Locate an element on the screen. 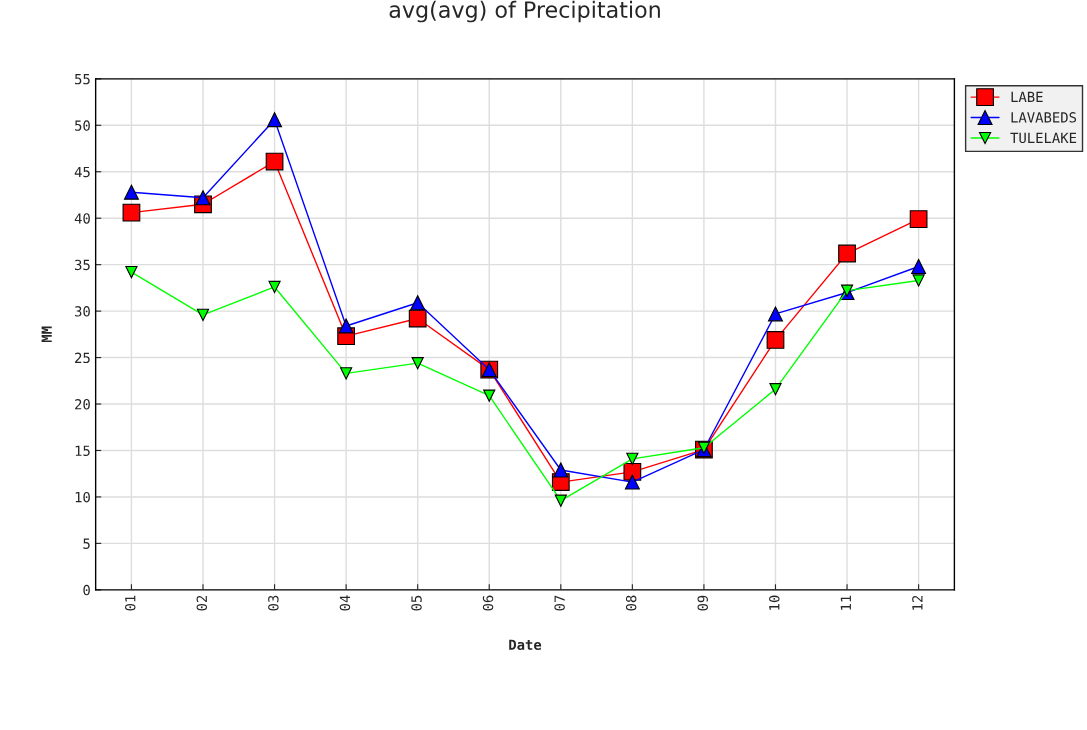  x-tick-label: 02 is located at coordinates (202, 603).